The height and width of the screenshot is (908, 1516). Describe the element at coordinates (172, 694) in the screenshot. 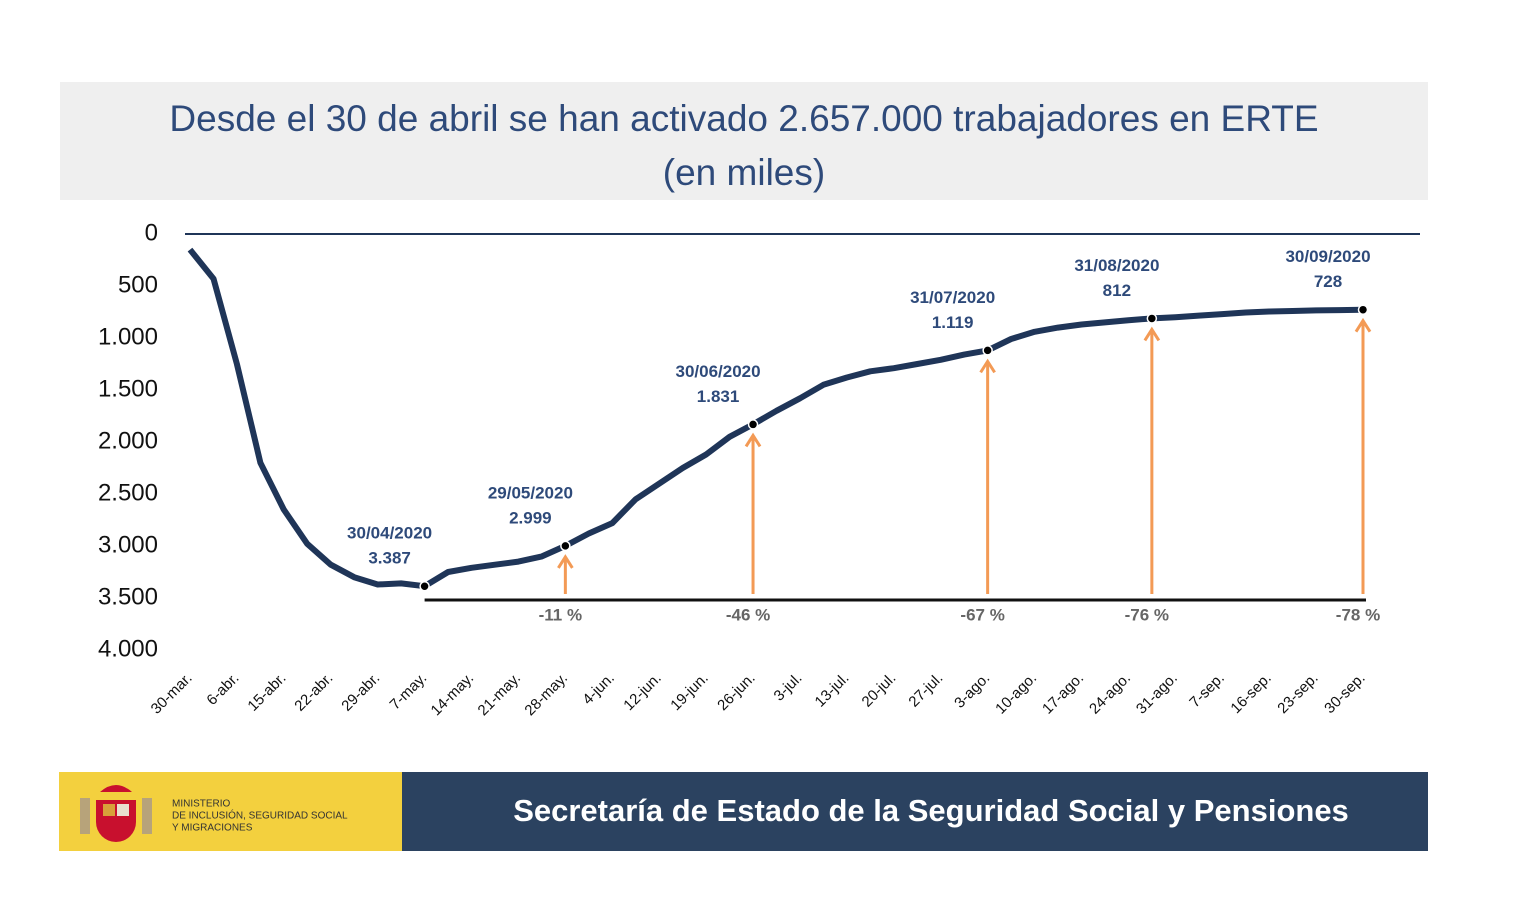

I see `x-tick-label: 30-mar.` at that location.